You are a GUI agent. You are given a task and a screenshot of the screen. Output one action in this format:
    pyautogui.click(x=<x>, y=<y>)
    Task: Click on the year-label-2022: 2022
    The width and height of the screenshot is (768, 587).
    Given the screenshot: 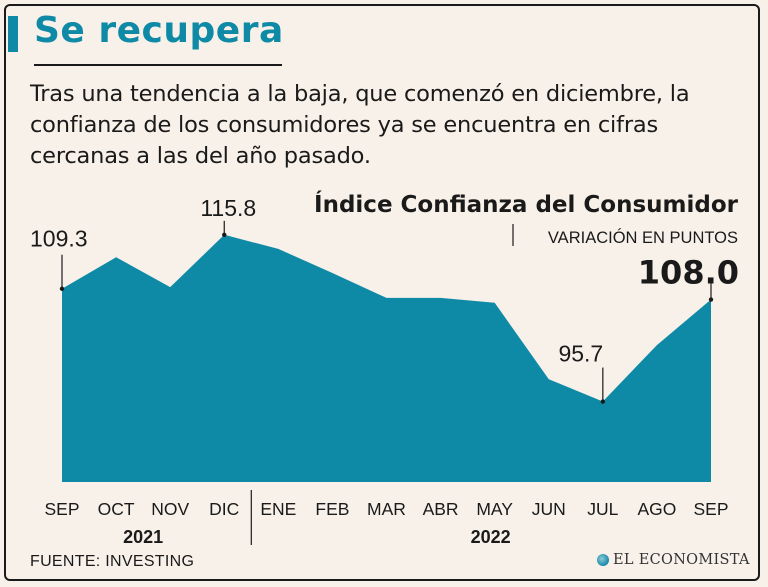 What is the action you would take?
    pyautogui.click(x=491, y=537)
    